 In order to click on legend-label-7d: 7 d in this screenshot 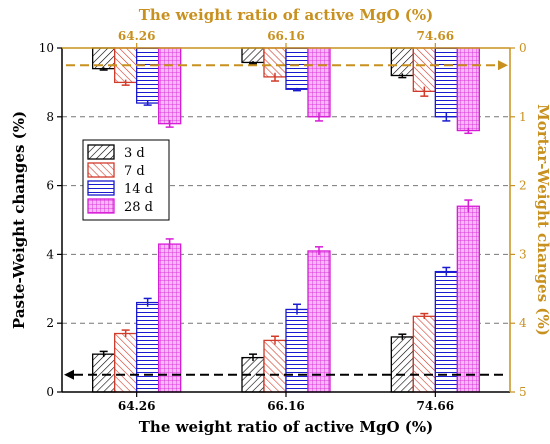, I will do `click(134, 171)`.